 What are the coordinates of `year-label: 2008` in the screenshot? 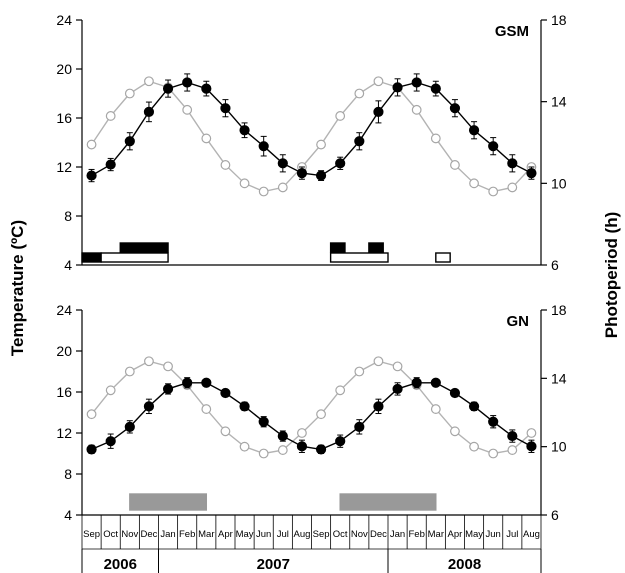 It's located at (464, 564).